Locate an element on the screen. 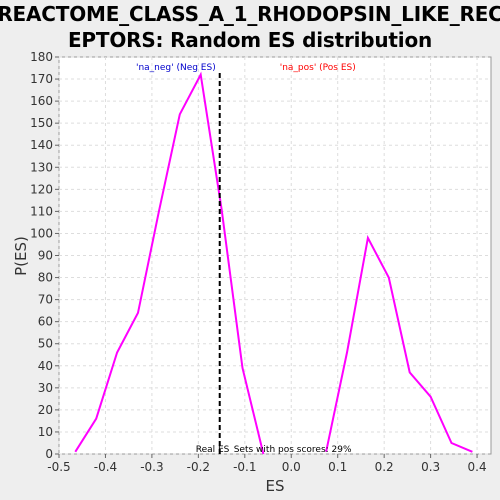 The width and height of the screenshot is (500, 500). chart-title-line-2: EPTORS: Random ES distribution is located at coordinates (250, 40).